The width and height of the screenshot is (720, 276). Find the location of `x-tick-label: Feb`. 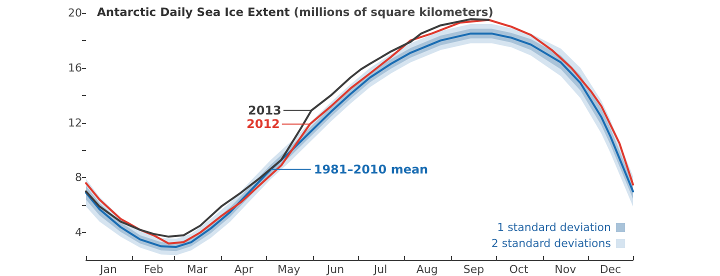

x-tick-label: Feb is located at coordinates (154, 269).